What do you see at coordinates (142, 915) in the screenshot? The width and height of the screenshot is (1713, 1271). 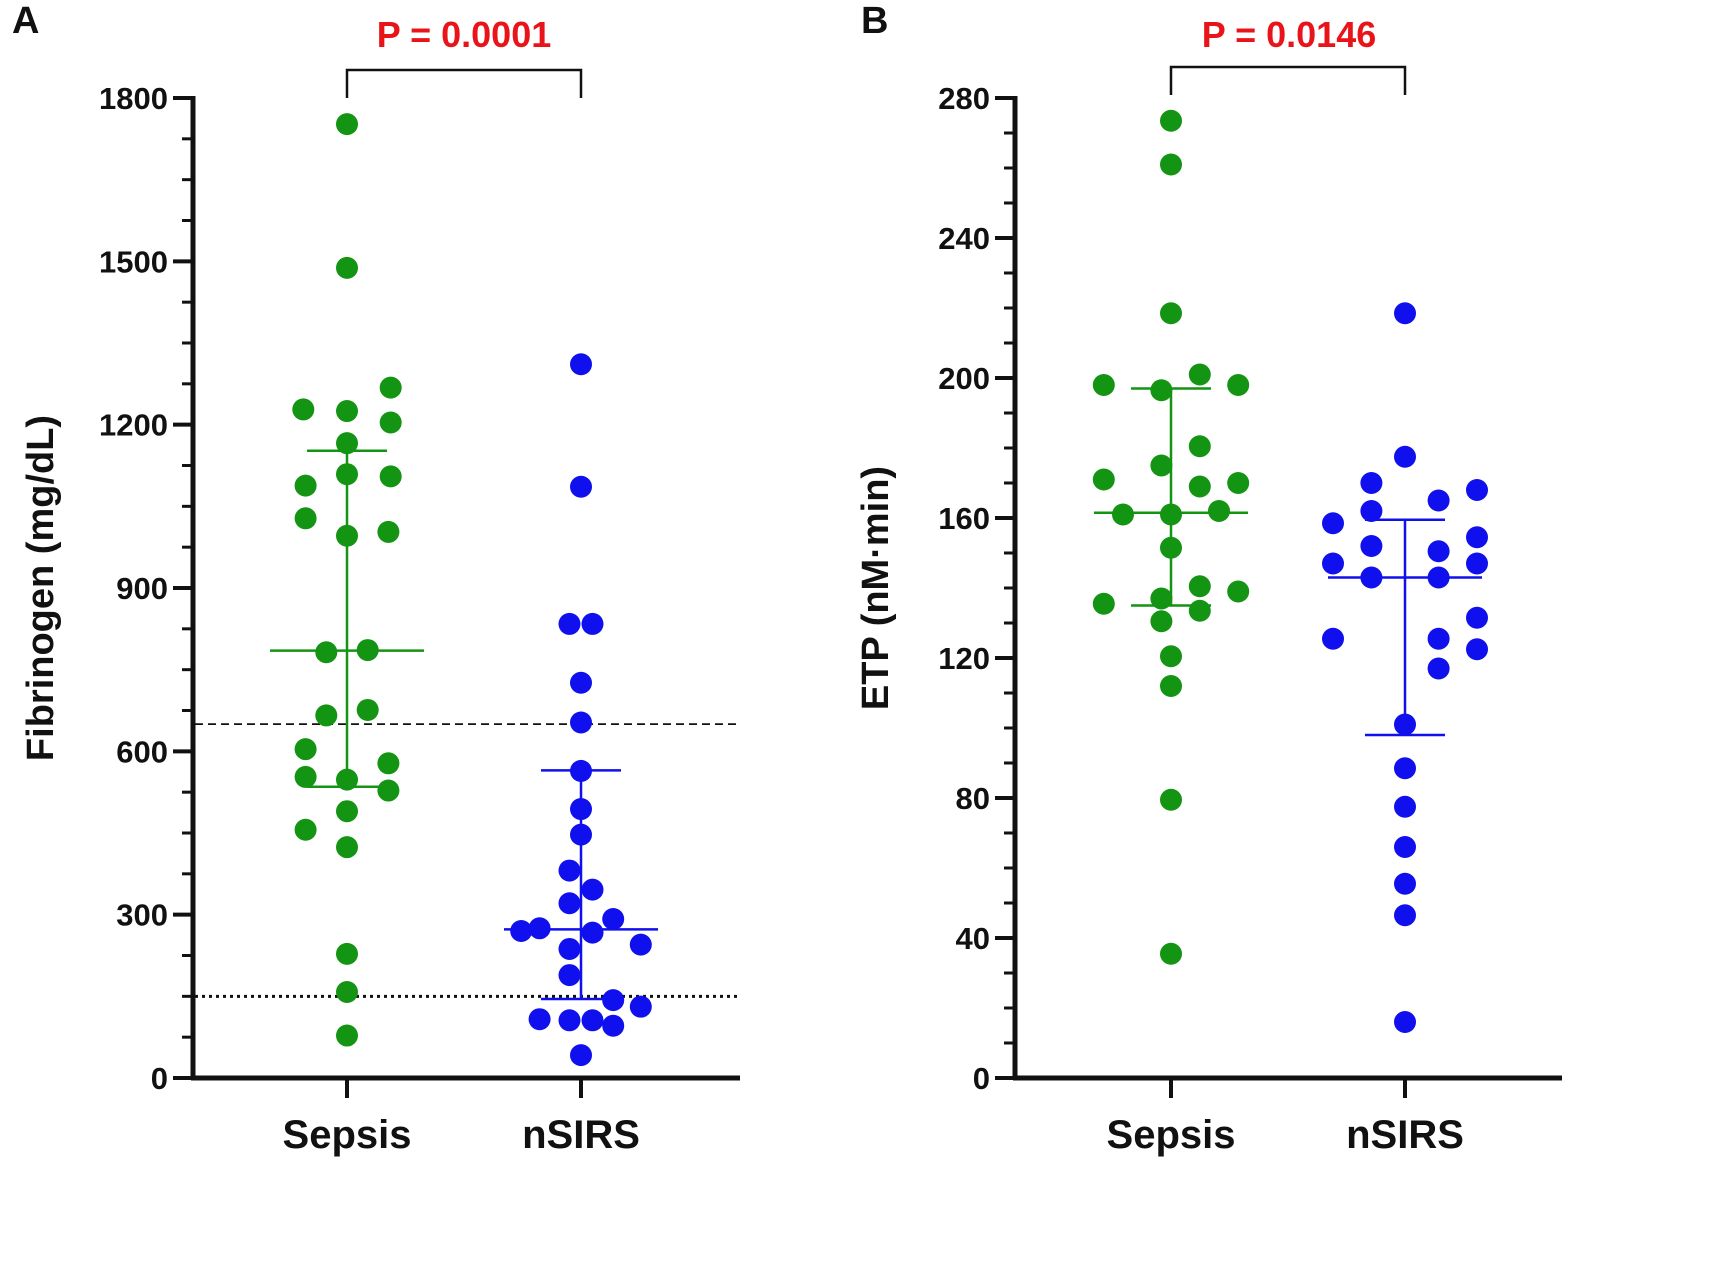 I see `panel-a-ytick-label: 300` at bounding box center [142, 915].